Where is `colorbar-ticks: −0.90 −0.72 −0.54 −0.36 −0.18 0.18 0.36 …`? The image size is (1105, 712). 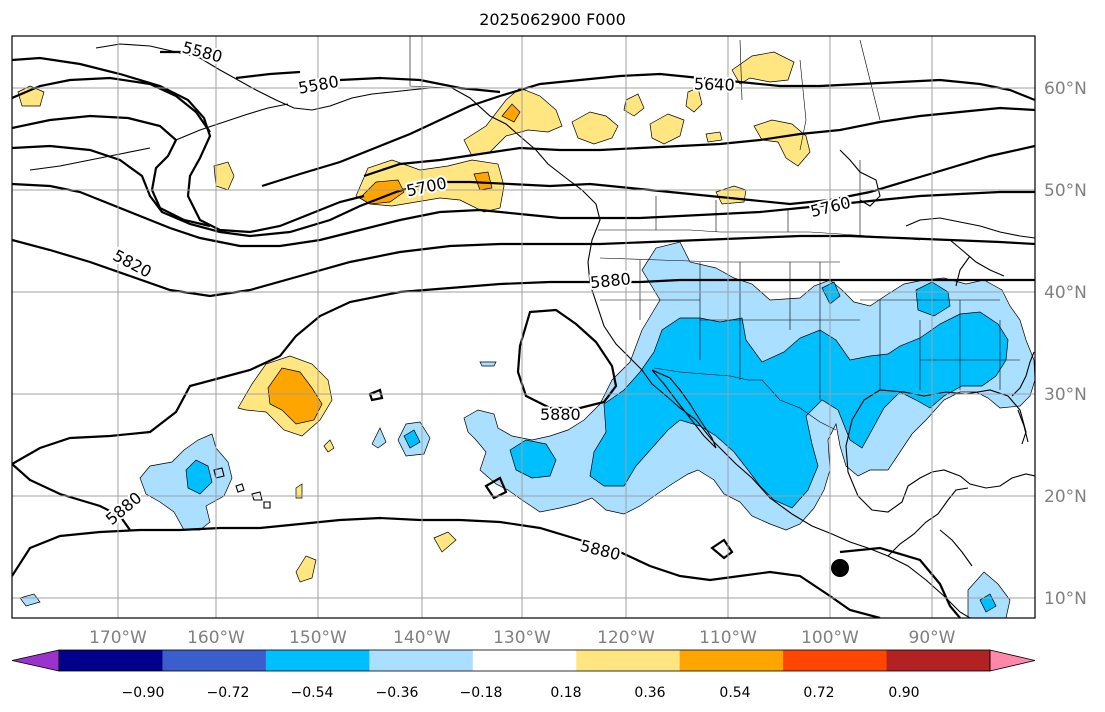
colorbar-ticks: −0.90 −0.72 −0.54 −0.36 −0.18 0.18 0.36 … is located at coordinates (521, 693).